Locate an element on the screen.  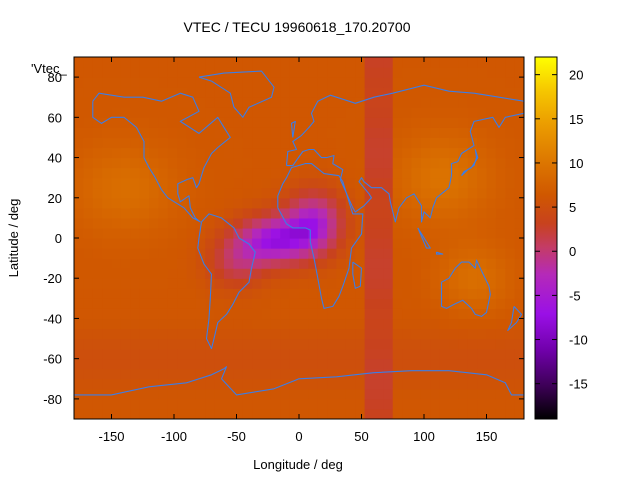
colorbar is located at coordinates (546, 238).